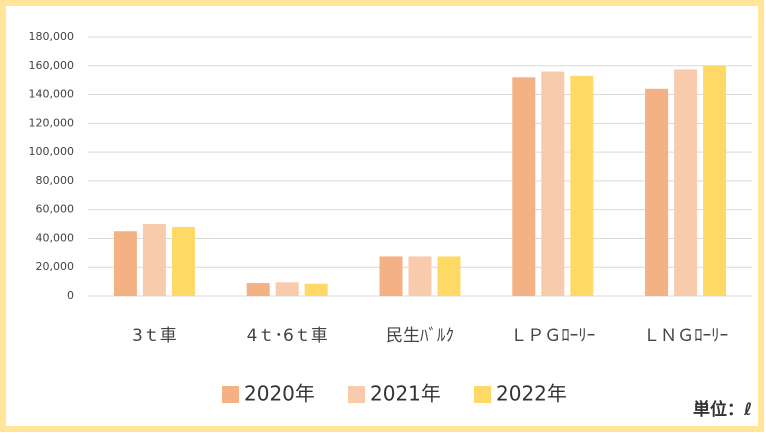 The height and width of the screenshot is (434, 766). Describe the element at coordinates (52, 65) in the screenshot. I see `y-tick-label: 160,000` at that location.